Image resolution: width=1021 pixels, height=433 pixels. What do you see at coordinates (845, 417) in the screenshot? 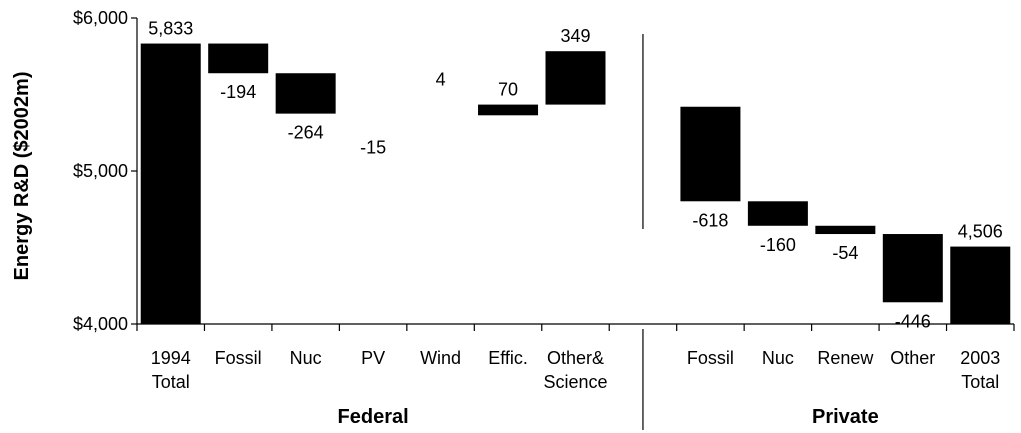
I see `group-label: Private` at bounding box center [845, 417].